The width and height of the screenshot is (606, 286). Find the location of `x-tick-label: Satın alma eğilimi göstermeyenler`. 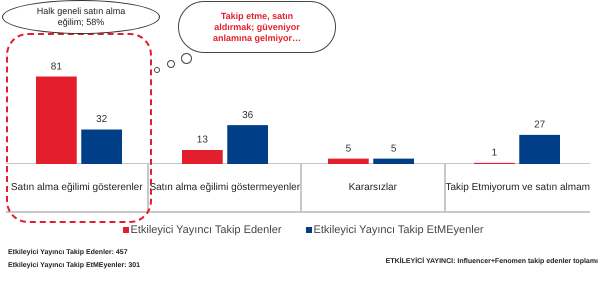

x-tick-label: Satın alma eğilimi göstermeyenler is located at coordinates (223, 187).